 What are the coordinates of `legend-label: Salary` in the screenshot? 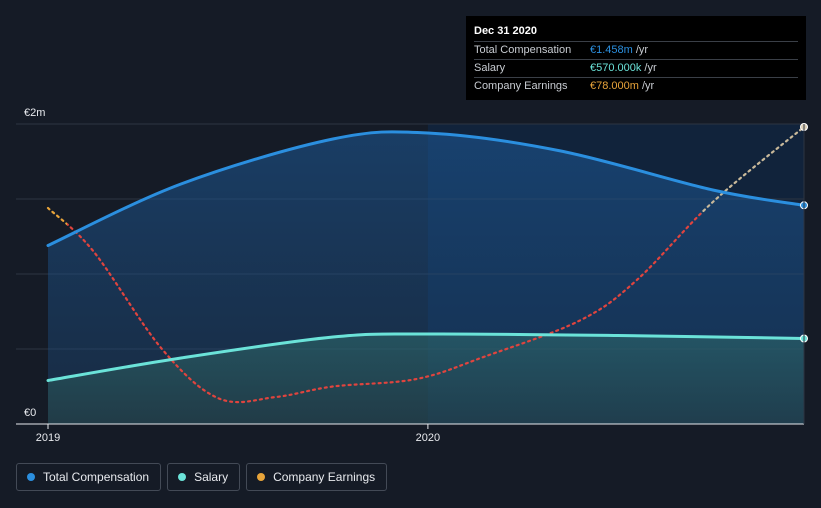 It's located at (211, 477).